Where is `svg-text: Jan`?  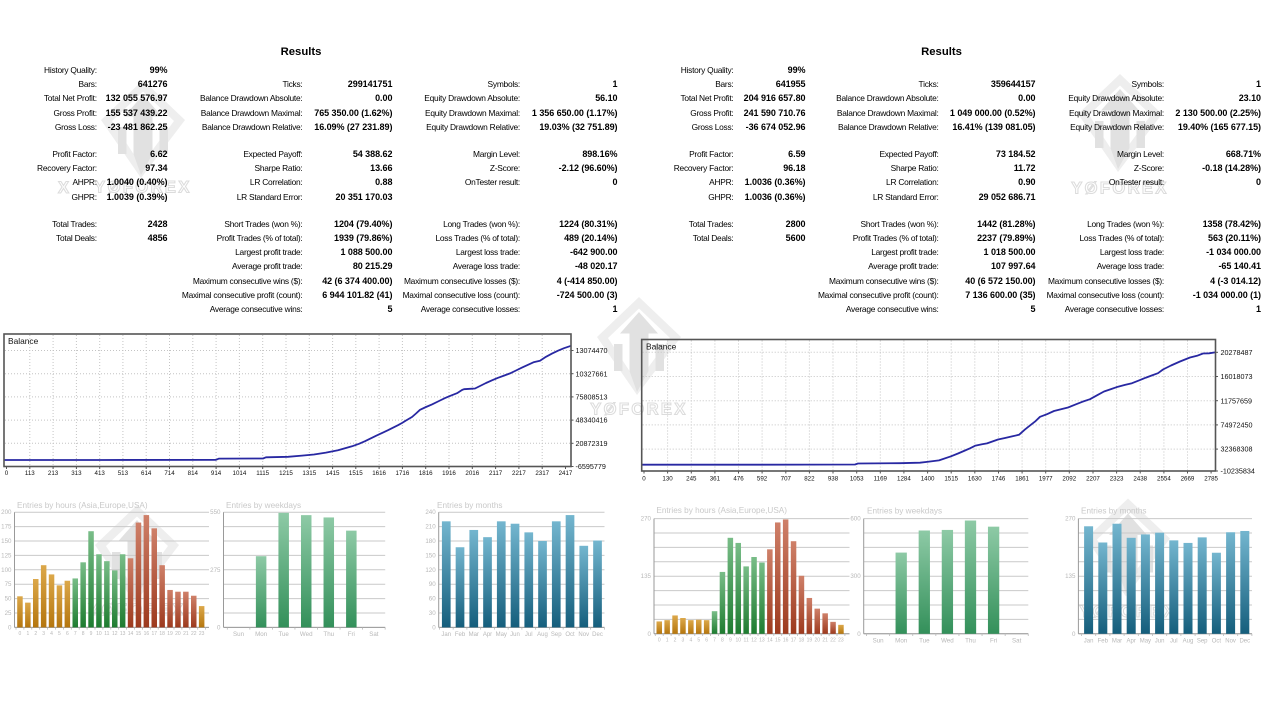 svg-text: Jan is located at coordinates (446, 635).